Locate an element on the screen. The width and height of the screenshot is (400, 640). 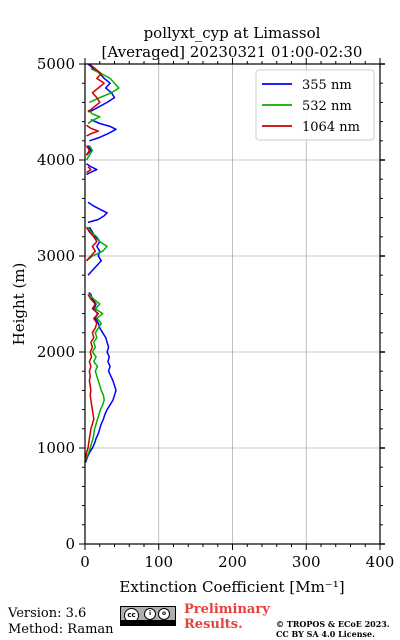
x-tick-label: 100 is located at coordinates (158, 562).